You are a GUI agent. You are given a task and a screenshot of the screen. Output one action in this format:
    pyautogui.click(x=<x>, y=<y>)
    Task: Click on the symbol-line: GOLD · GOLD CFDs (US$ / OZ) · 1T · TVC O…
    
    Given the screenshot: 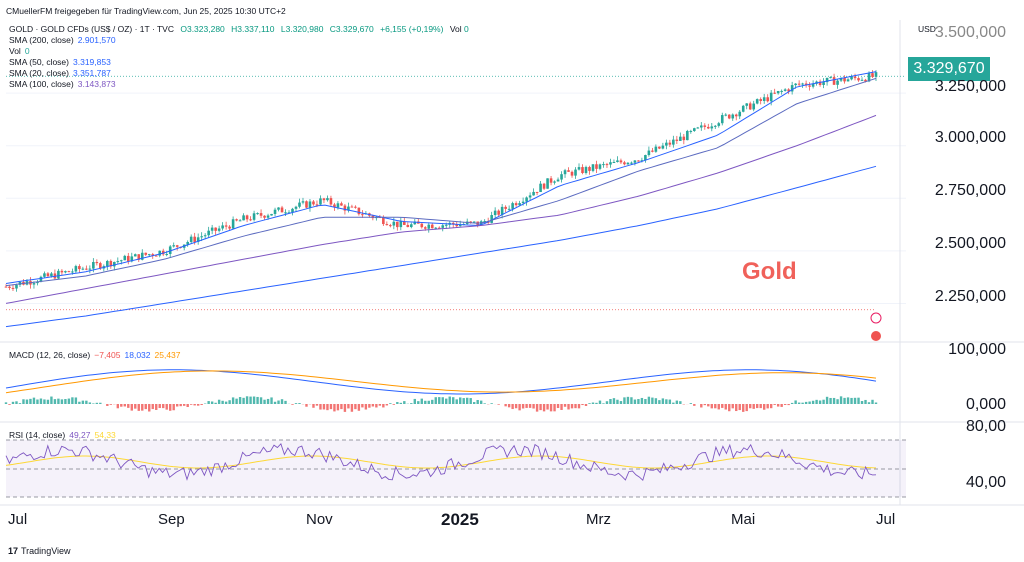 What is the action you would take?
    pyautogui.click(x=239, y=29)
    